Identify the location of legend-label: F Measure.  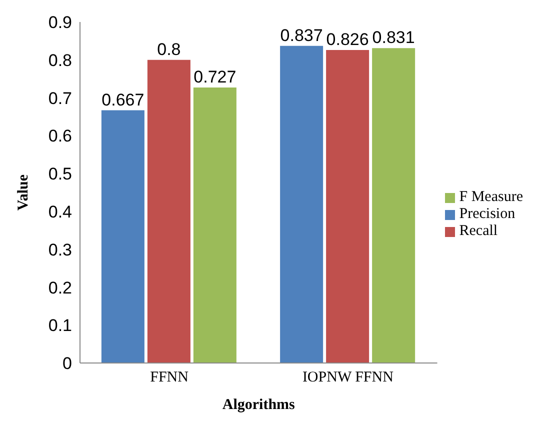
(491, 197).